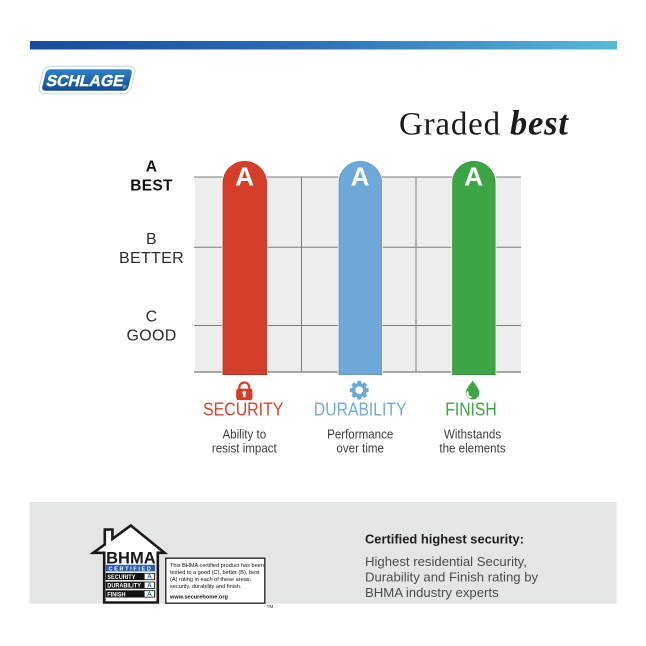 This screenshot has height=646, width=646. What do you see at coordinates (360, 448) in the screenshot?
I see `svg-text: over time` at bounding box center [360, 448].